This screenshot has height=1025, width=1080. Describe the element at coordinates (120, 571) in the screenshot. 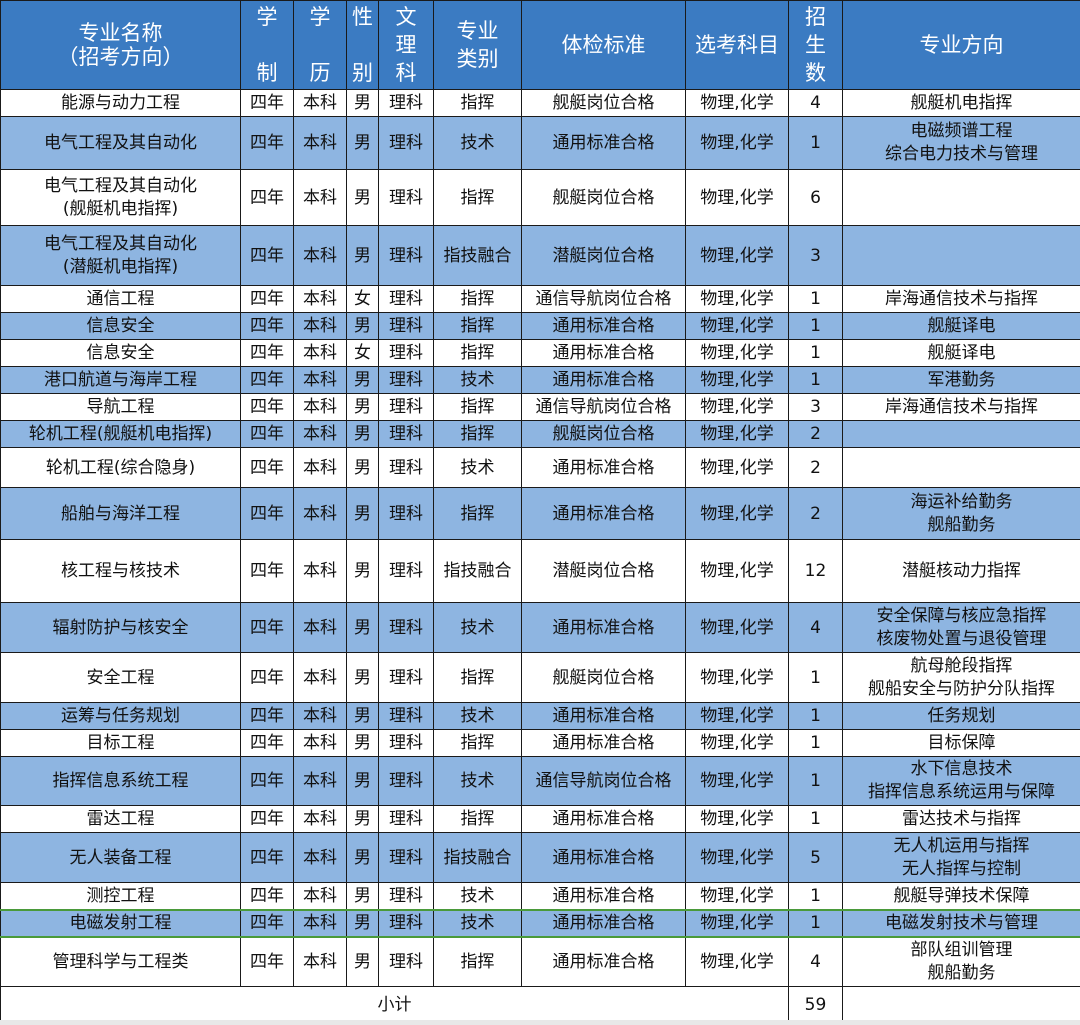

I see `major-name-cell: 核工程与核技术` at that location.